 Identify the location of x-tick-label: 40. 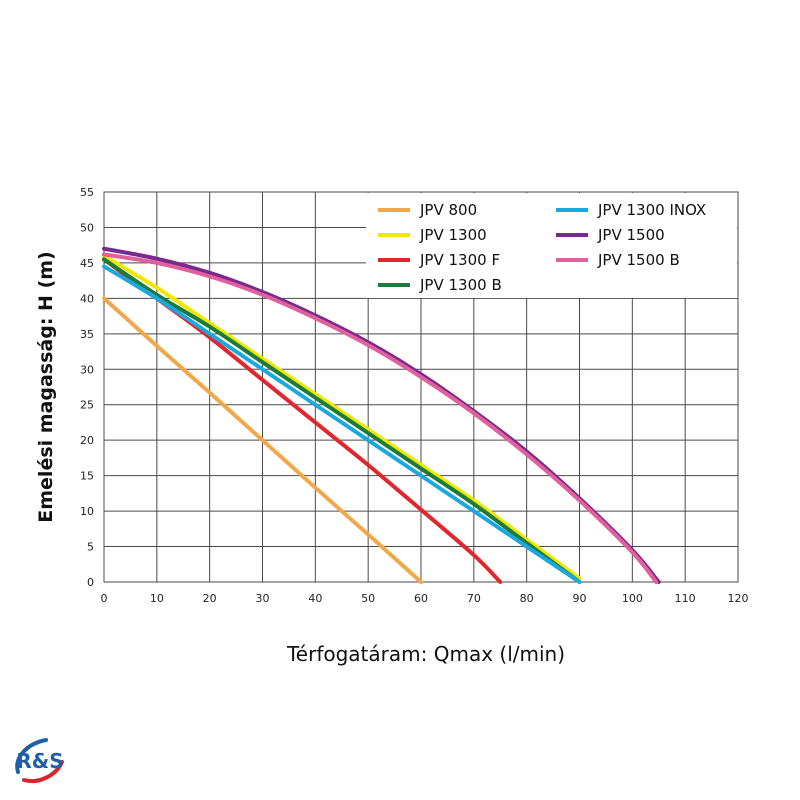
(315, 598).